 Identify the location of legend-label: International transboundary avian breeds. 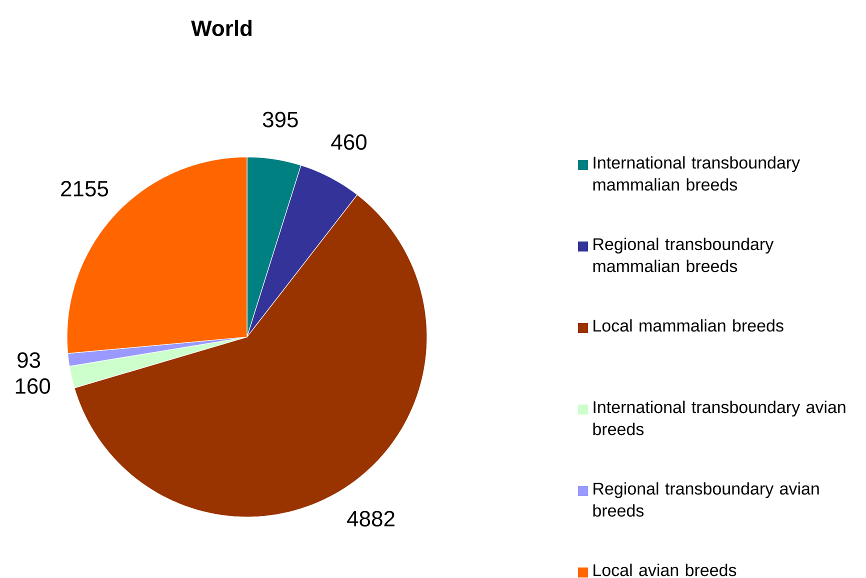
(719, 418).